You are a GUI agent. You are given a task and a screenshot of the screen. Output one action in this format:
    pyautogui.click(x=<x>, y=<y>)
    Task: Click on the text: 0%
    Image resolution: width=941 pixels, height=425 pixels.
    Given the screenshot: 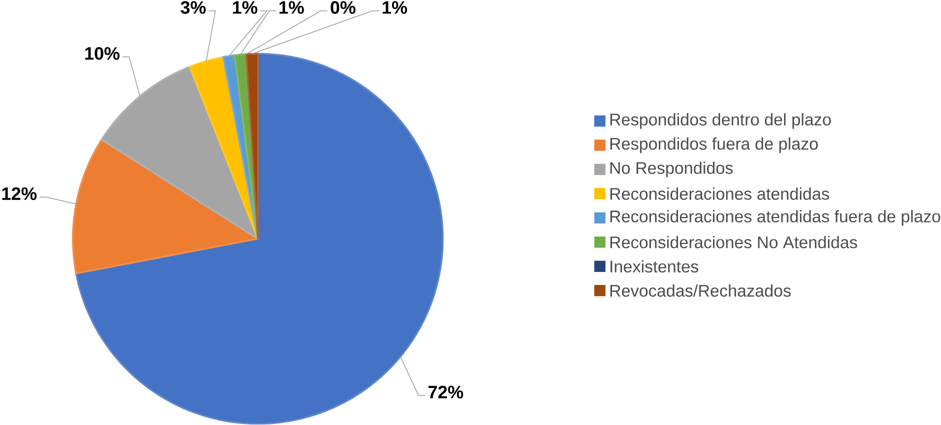 What is the action you would take?
    pyautogui.click(x=343, y=7)
    